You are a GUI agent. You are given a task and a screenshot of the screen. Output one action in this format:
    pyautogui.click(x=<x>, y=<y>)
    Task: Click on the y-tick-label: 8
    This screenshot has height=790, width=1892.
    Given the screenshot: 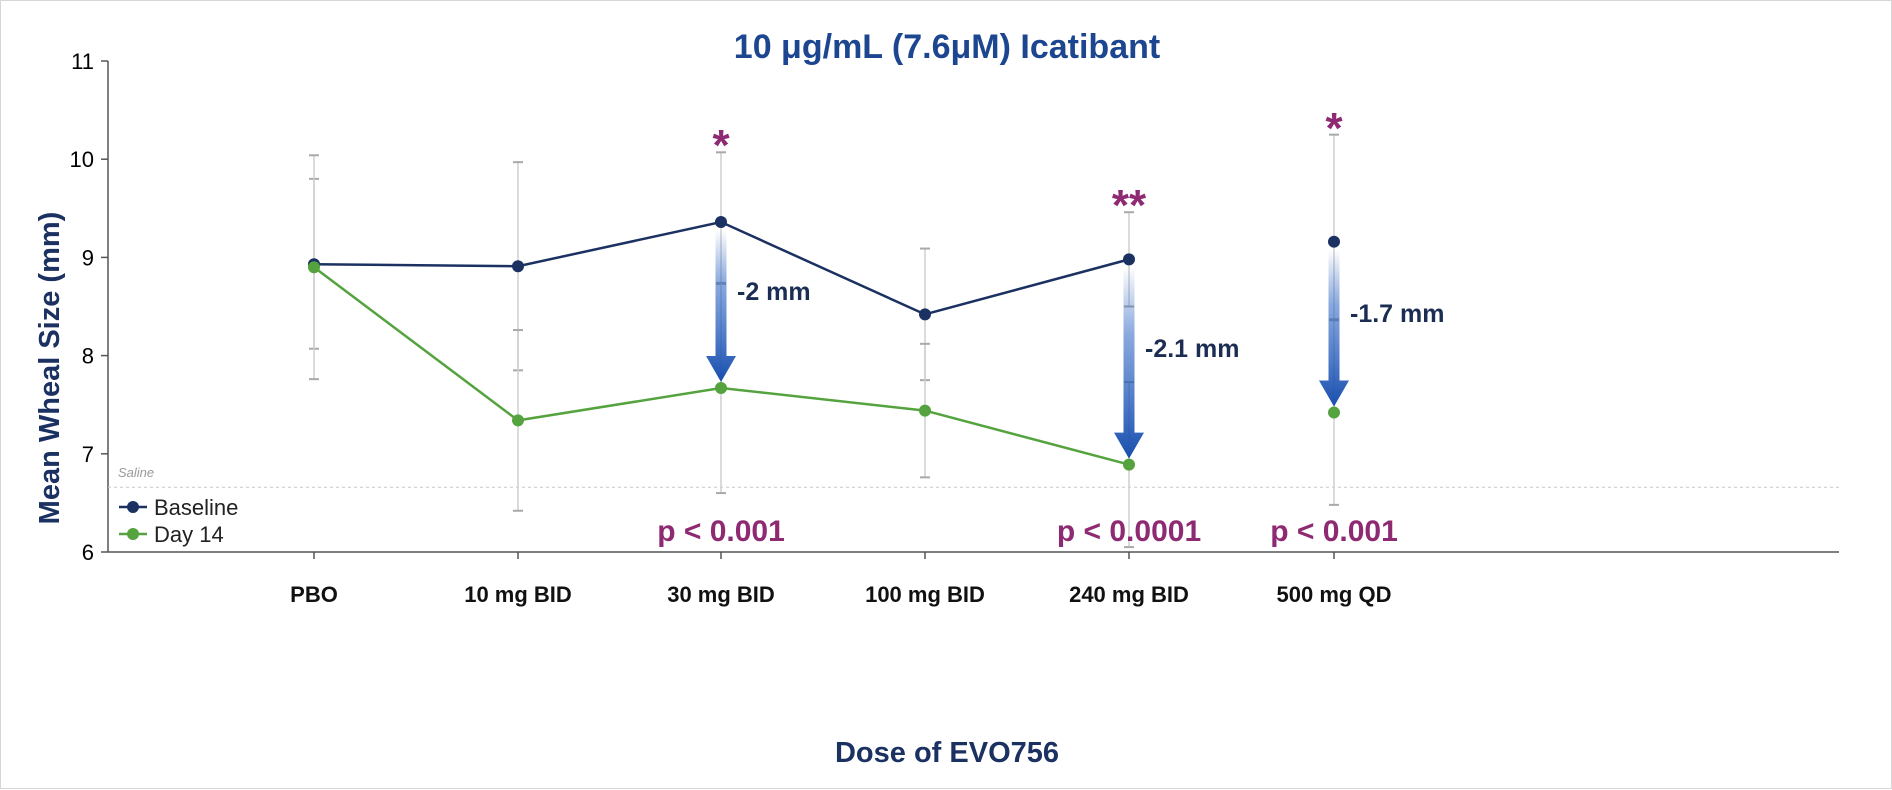 What is the action you would take?
    pyautogui.click(x=88, y=356)
    